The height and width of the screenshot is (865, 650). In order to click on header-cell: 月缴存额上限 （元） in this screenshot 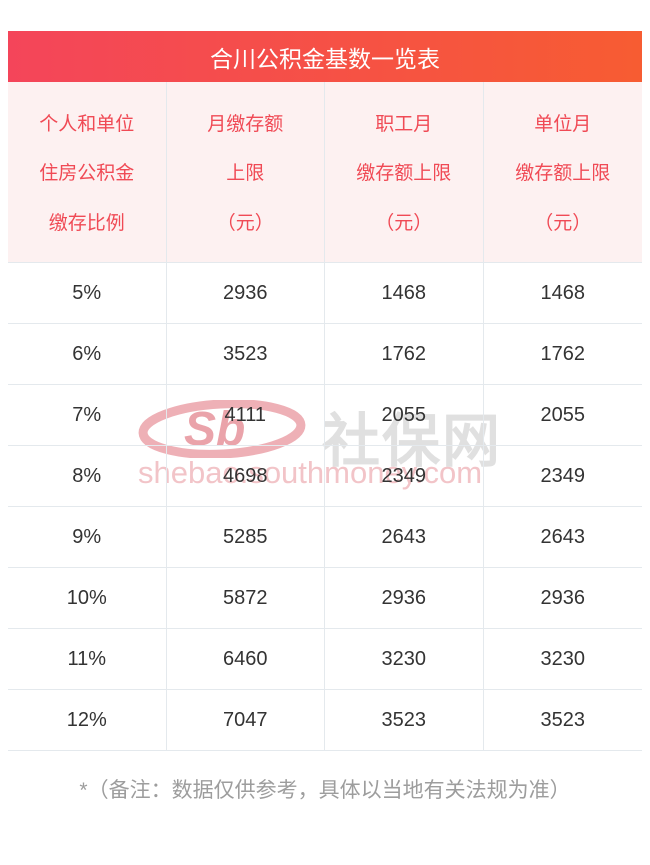, I will do `click(246, 172)`.